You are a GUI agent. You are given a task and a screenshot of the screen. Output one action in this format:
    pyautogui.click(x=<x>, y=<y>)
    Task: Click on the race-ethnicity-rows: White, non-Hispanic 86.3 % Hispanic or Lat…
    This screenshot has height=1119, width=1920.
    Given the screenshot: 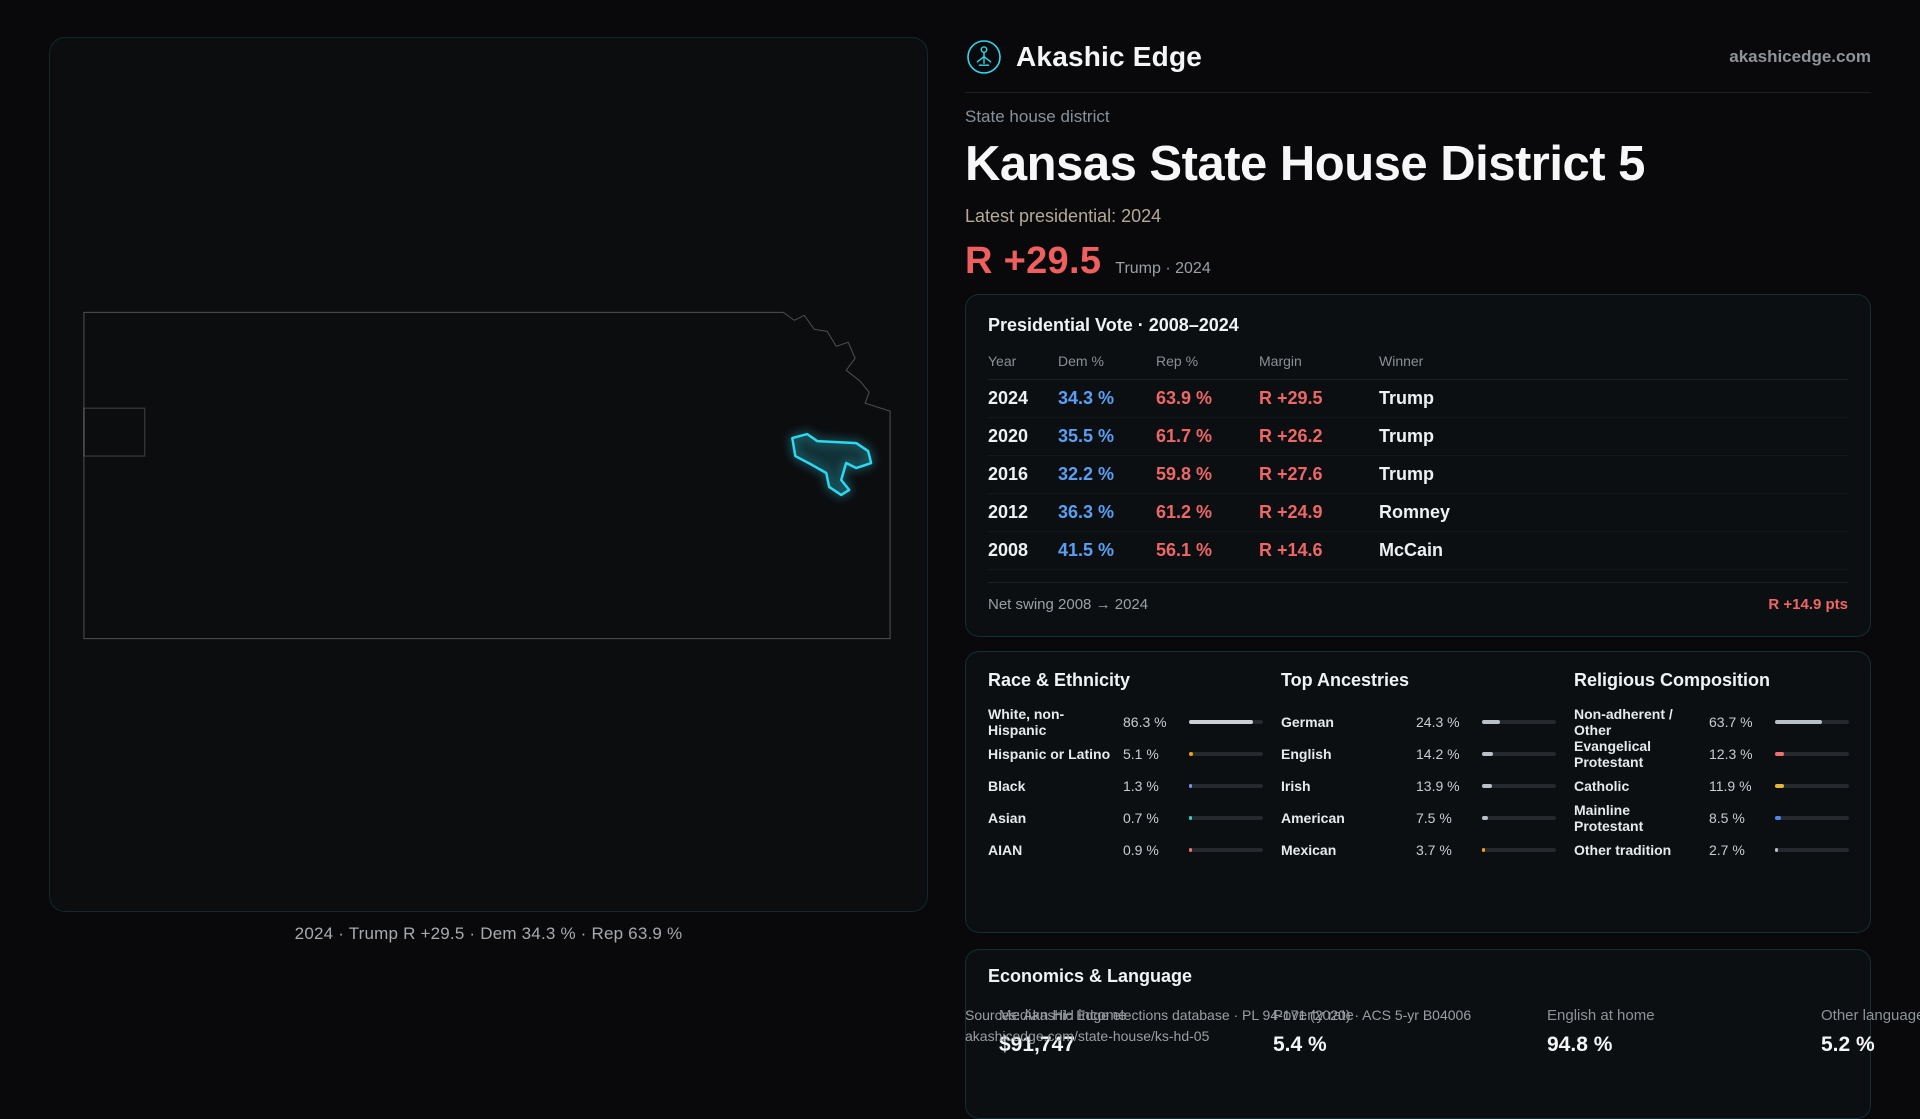 What is the action you would take?
    pyautogui.click(x=1125, y=786)
    